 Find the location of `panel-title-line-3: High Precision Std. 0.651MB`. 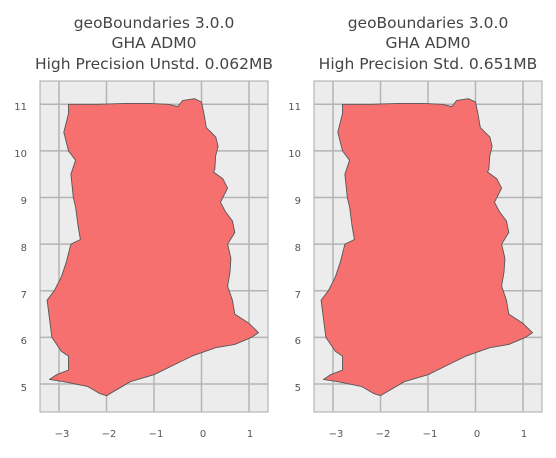

panel-title-line-3: High Precision Std. 0.651MB is located at coordinates (428, 64).